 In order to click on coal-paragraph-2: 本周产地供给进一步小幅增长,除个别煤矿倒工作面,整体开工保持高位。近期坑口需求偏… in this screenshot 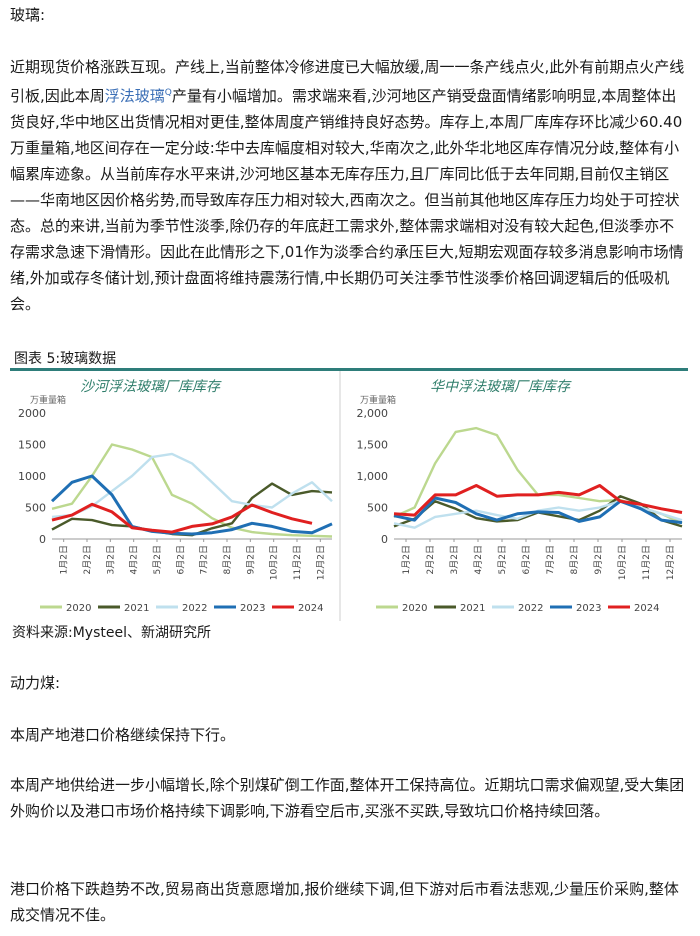, I will do `click(347, 798)`.